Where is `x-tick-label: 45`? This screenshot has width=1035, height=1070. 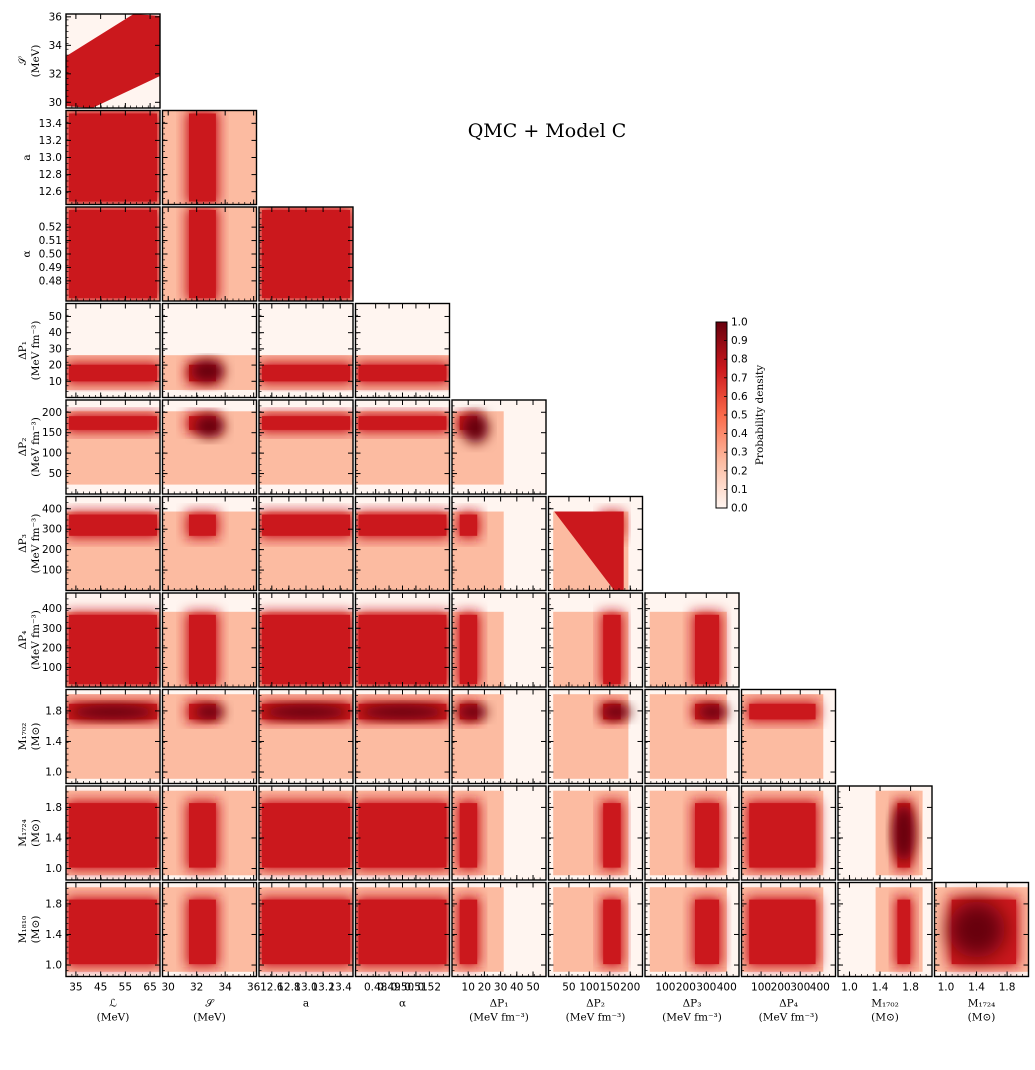
x-tick-label: 45 is located at coordinates (100, 988).